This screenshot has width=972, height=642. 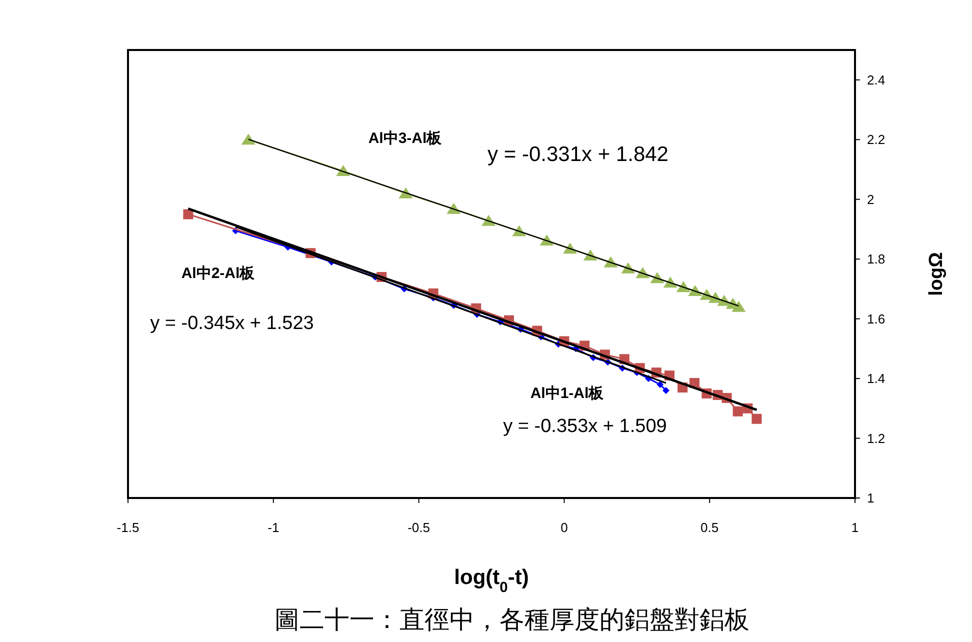 What do you see at coordinates (419, 527) in the screenshot?
I see `x-tick-label: -0.5` at bounding box center [419, 527].